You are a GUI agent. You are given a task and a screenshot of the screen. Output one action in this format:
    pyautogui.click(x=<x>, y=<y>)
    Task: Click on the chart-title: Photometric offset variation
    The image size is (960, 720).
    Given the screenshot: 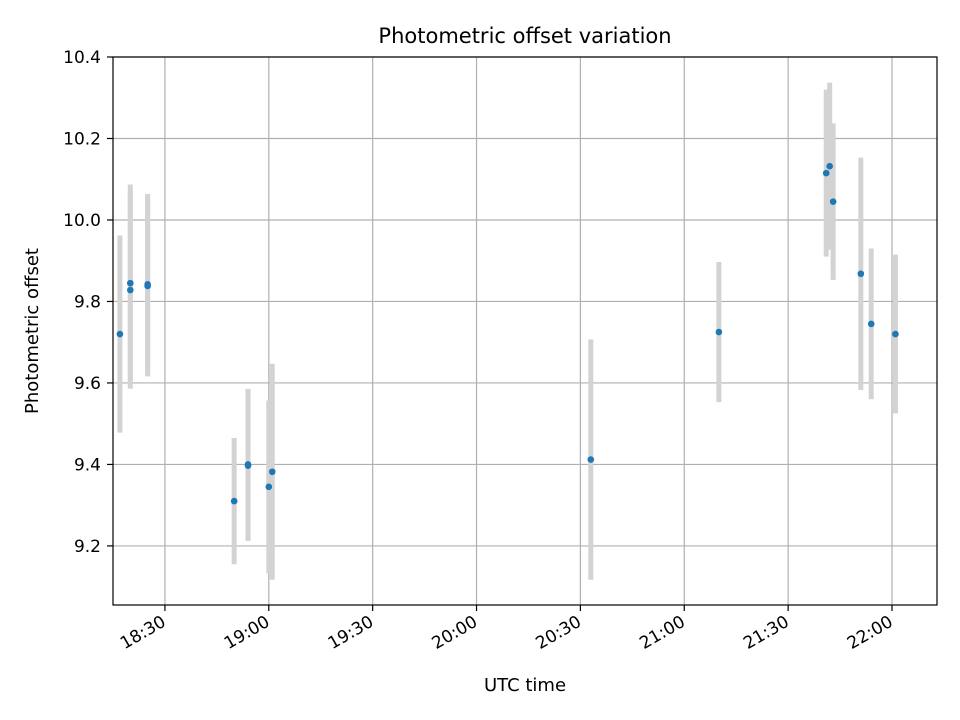 What is the action you would take?
    pyautogui.click(x=524, y=36)
    